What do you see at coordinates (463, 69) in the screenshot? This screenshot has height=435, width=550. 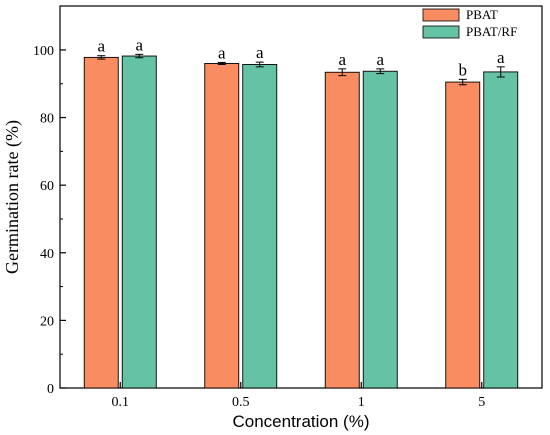 I see `significance-label: b` at bounding box center [463, 69].